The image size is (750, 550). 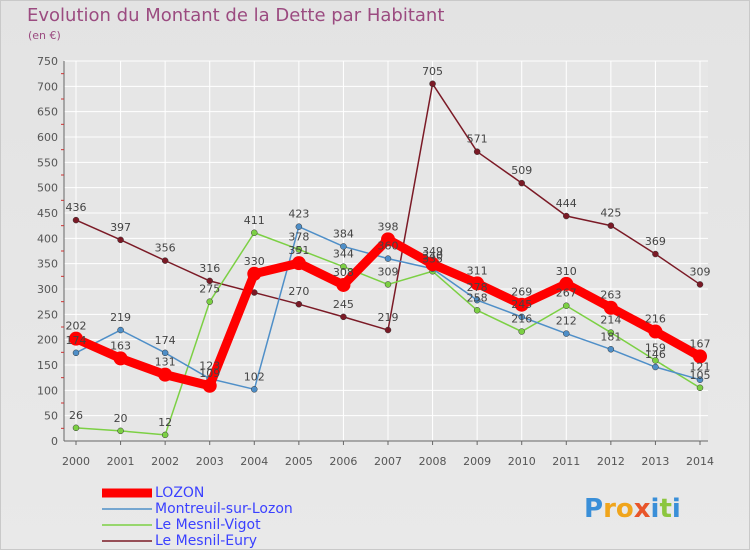 I want to click on proxiti-logo-text: Proxiti, so click(x=632, y=509).